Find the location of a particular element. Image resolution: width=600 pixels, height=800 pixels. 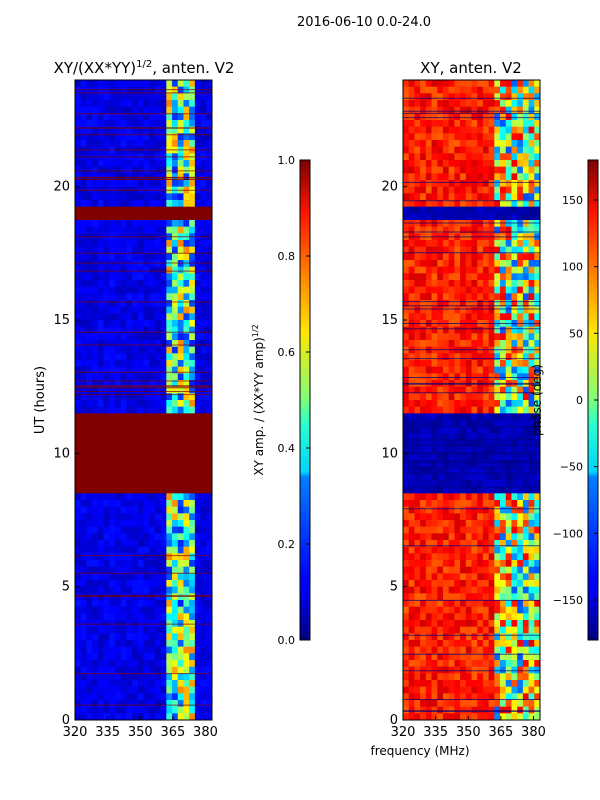

figure-suptitle: 2016-06-10 0.0-24.0 is located at coordinates (364, 22).